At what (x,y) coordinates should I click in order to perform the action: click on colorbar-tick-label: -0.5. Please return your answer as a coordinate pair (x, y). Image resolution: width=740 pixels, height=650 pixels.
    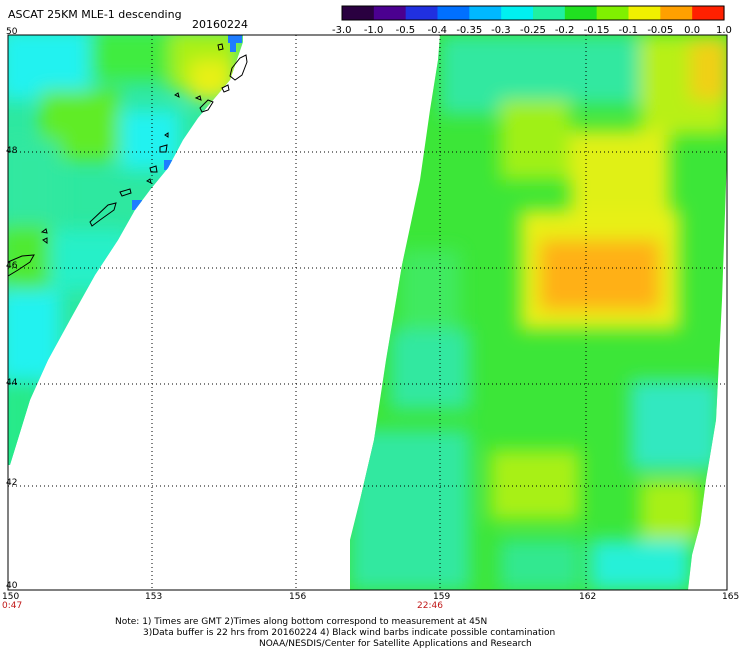
    Looking at the image, I should click on (405, 30).